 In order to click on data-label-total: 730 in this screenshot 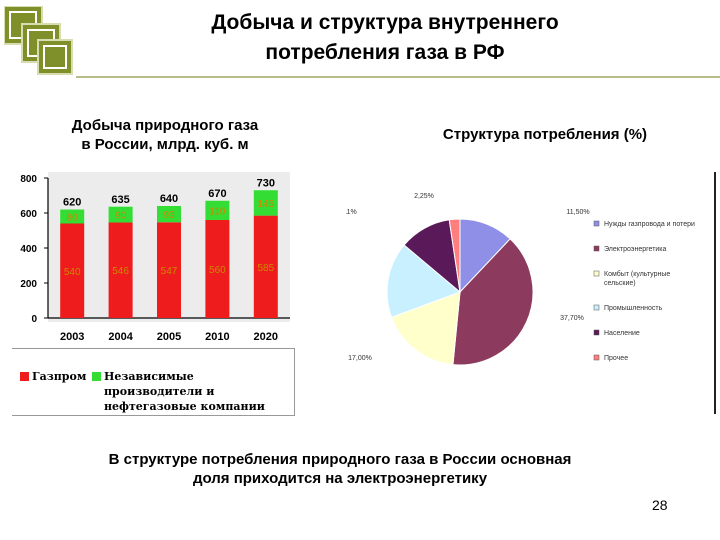, I will do `click(266, 183)`.